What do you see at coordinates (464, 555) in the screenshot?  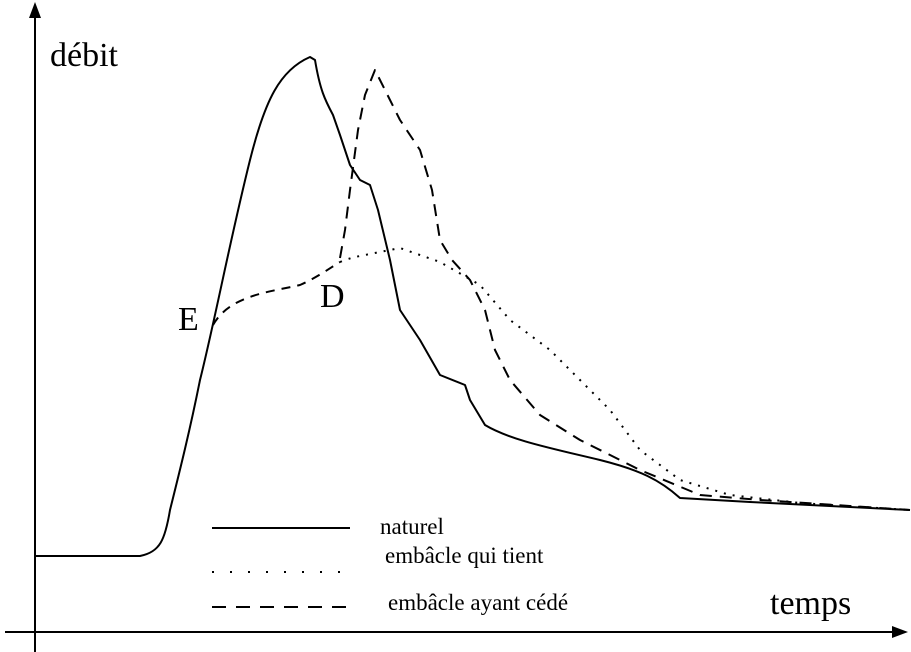 I see `legend-label: embâcle qui tient` at bounding box center [464, 555].